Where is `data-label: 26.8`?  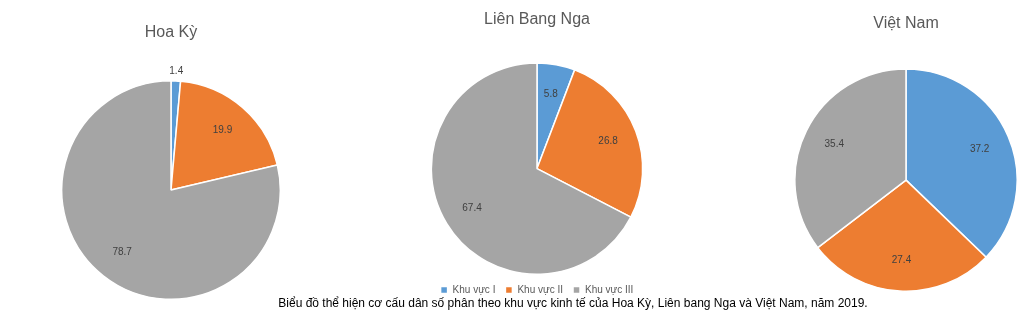 data-label: 26.8 is located at coordinates (608, 141).